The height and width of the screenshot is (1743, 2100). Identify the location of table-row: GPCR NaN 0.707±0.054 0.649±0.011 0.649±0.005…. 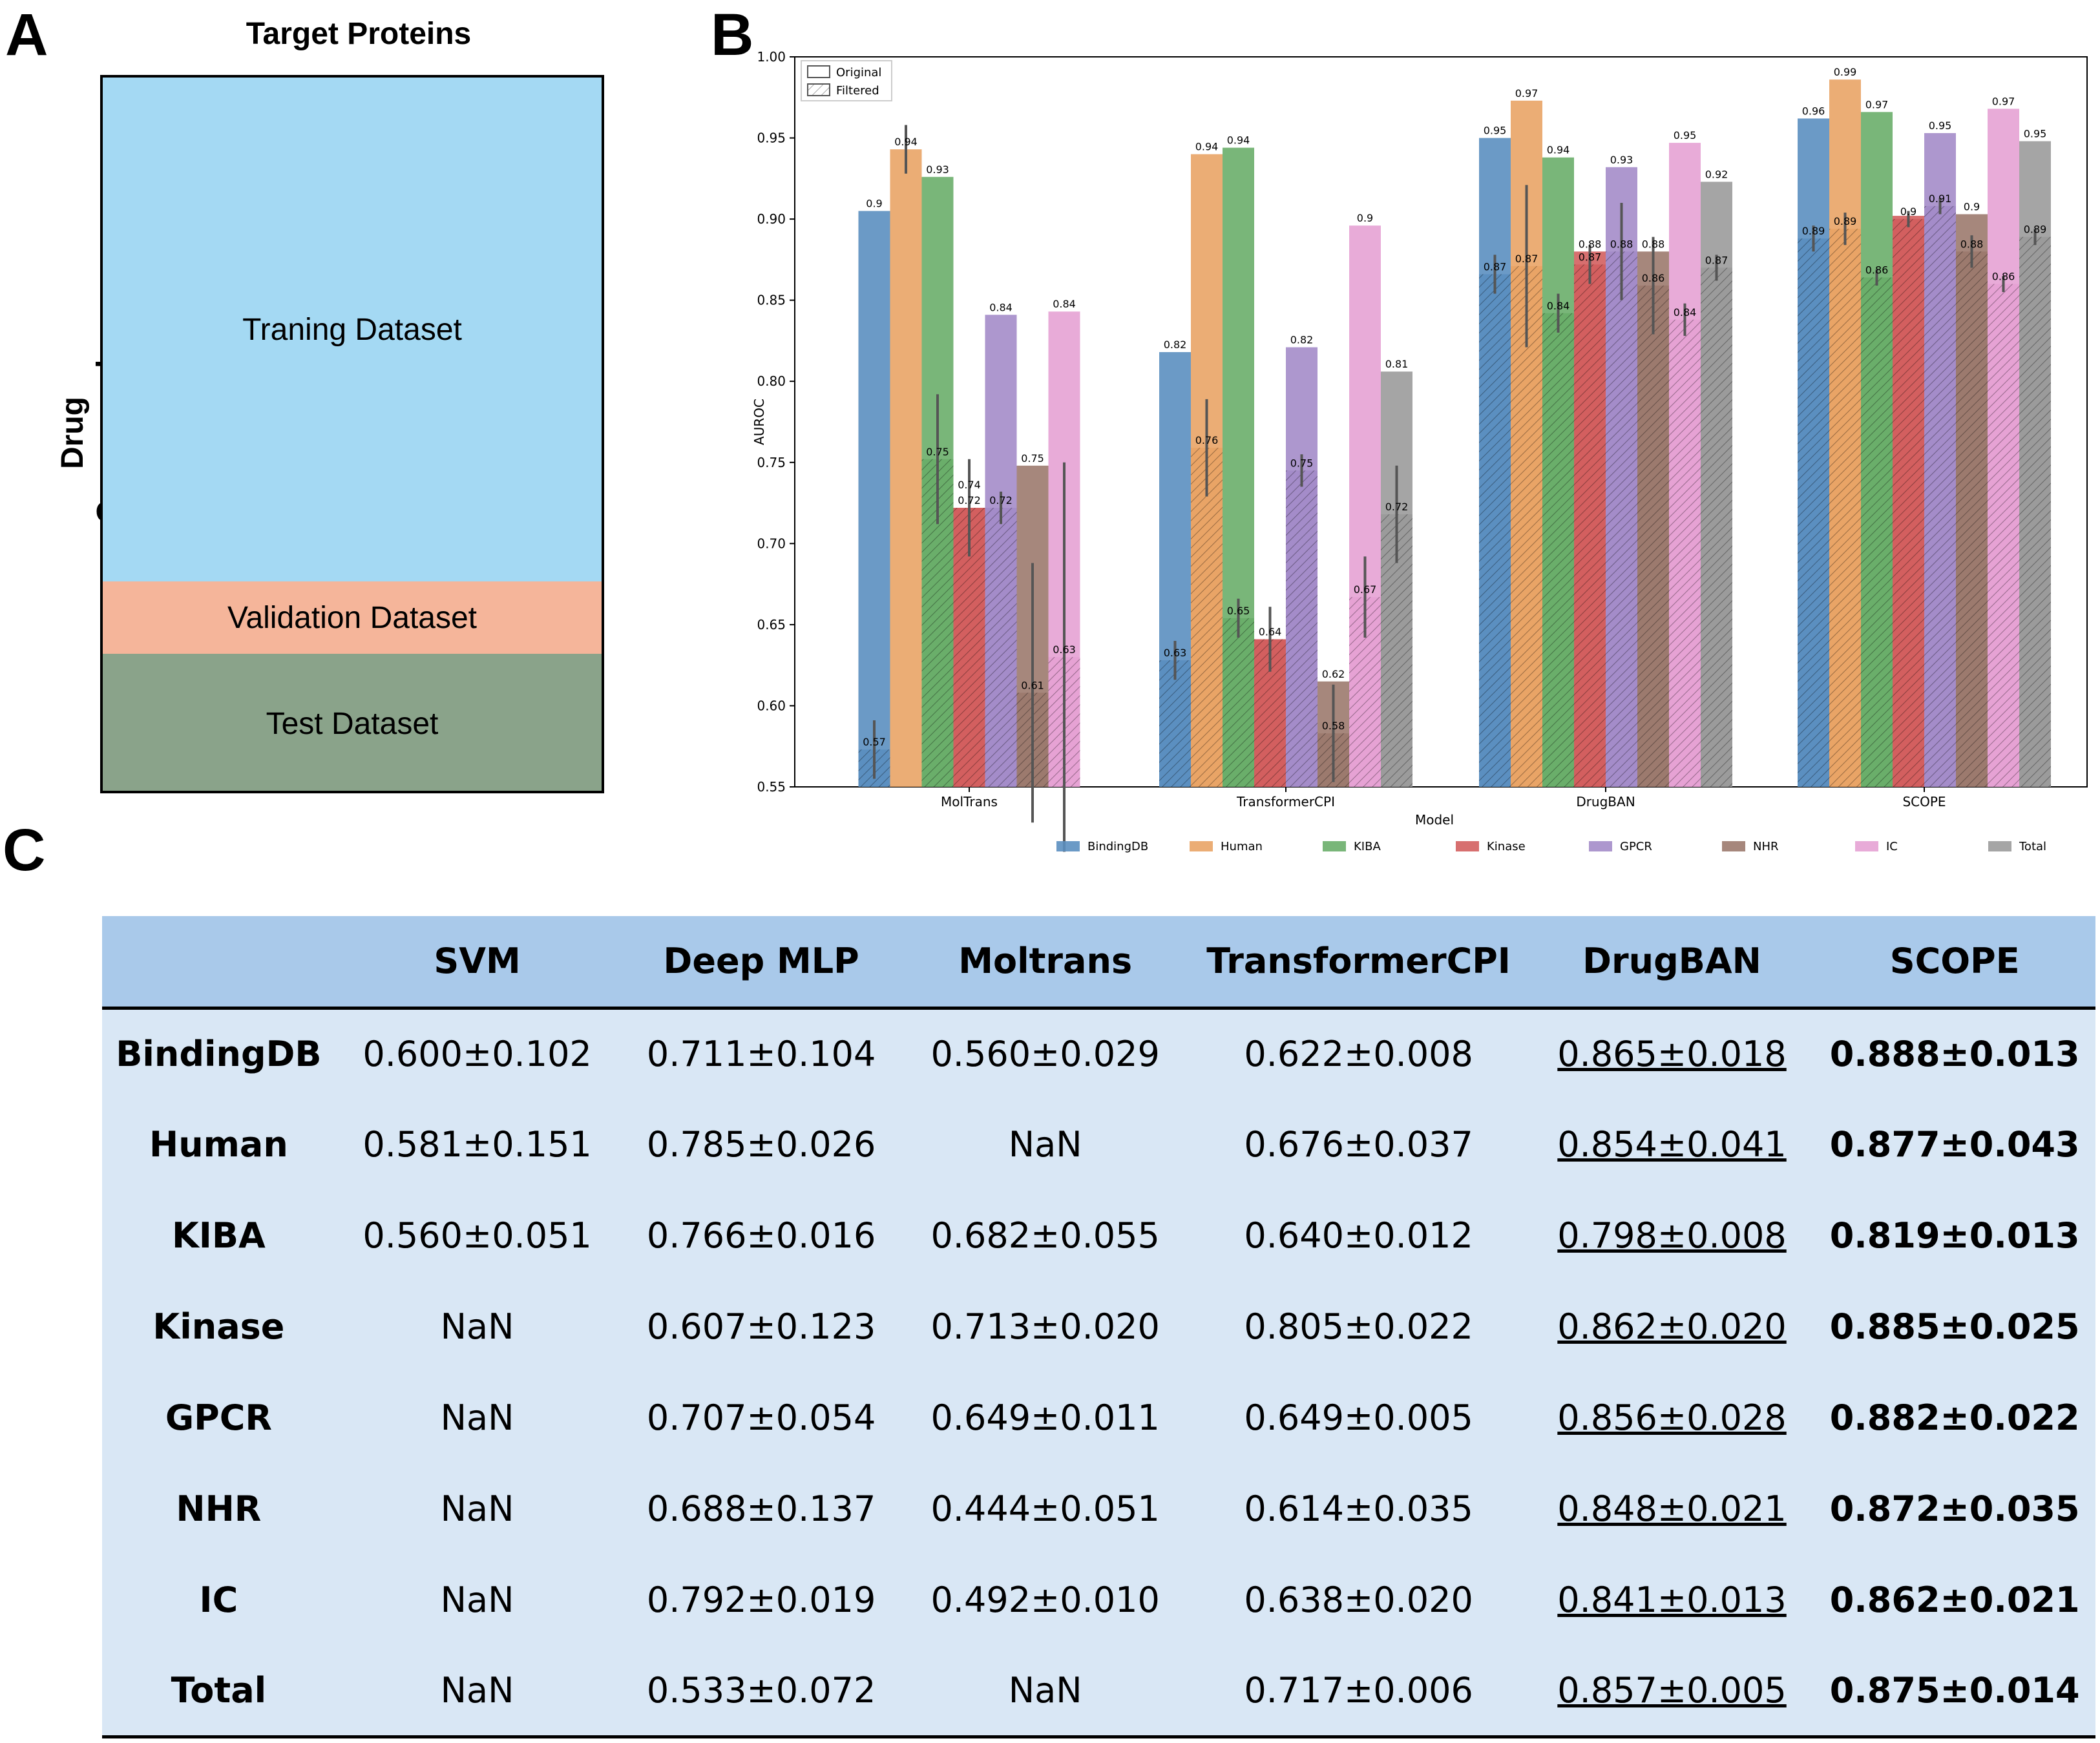
(1098, 1418).